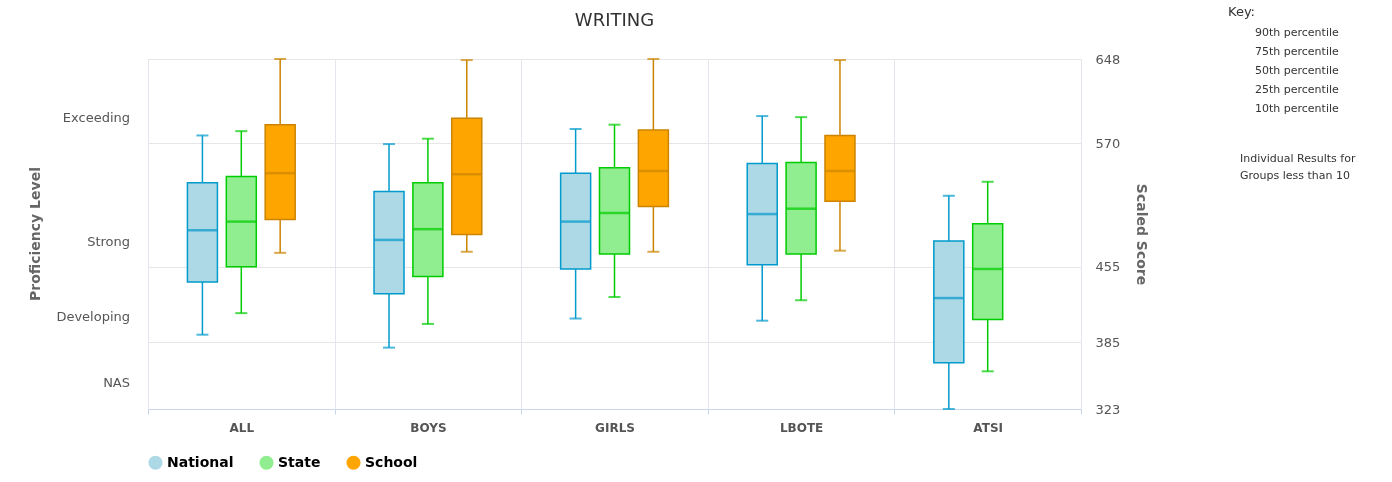  Describe the element at coordinates (1108, 342) in the screenshot. I see `y-tick-label: 385` at that location.